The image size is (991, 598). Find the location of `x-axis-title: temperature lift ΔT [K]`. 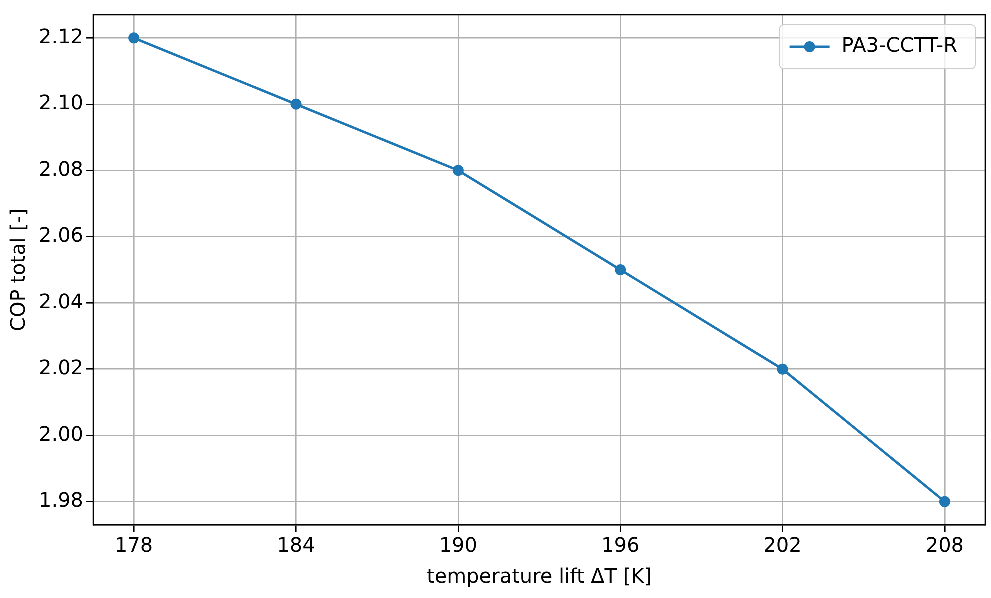

x-axis-title: temperature lift ΔT [K] is located at coordinates (539, 576).